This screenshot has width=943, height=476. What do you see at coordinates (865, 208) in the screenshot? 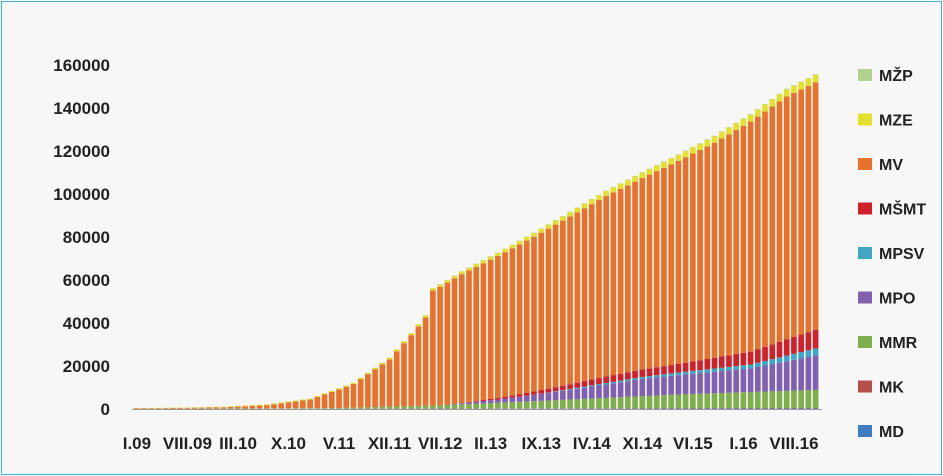
I see `legend-swatch-mšmt` at bounding box center [865, 208].